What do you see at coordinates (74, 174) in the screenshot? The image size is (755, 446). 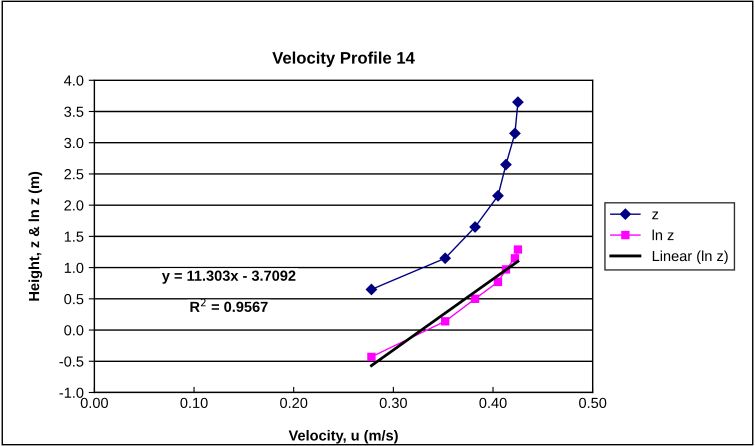 I see `y-tick-label: 2.5` at bounding box center [74, 174].